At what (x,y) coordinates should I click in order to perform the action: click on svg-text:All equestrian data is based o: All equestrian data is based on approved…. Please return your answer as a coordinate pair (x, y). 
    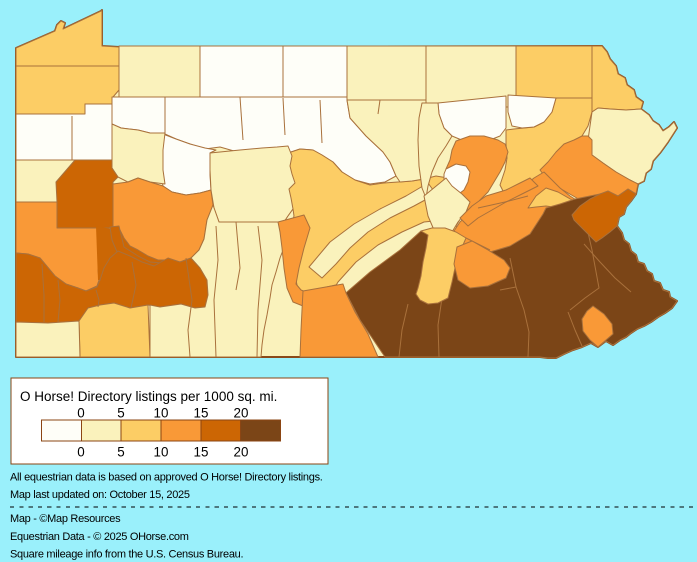
    Looking at the image, I should click on (166, 478).